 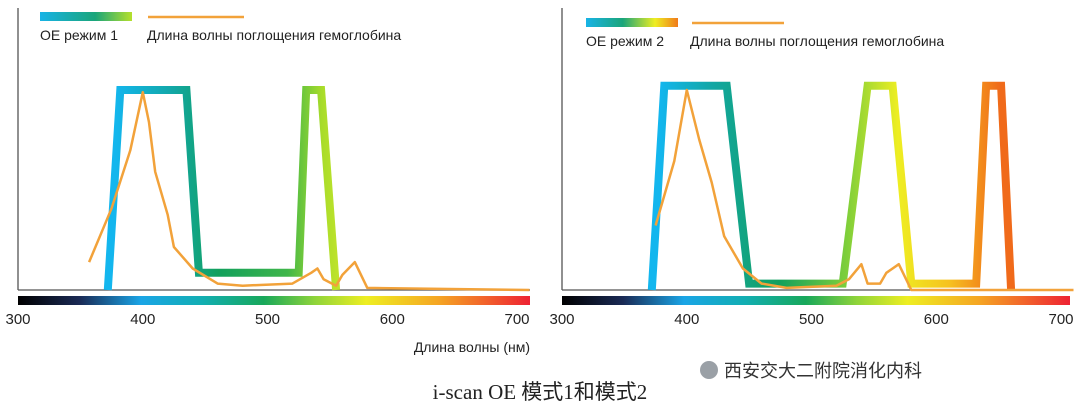 I want to click on wechat-icon, so click(x=709, y=370).